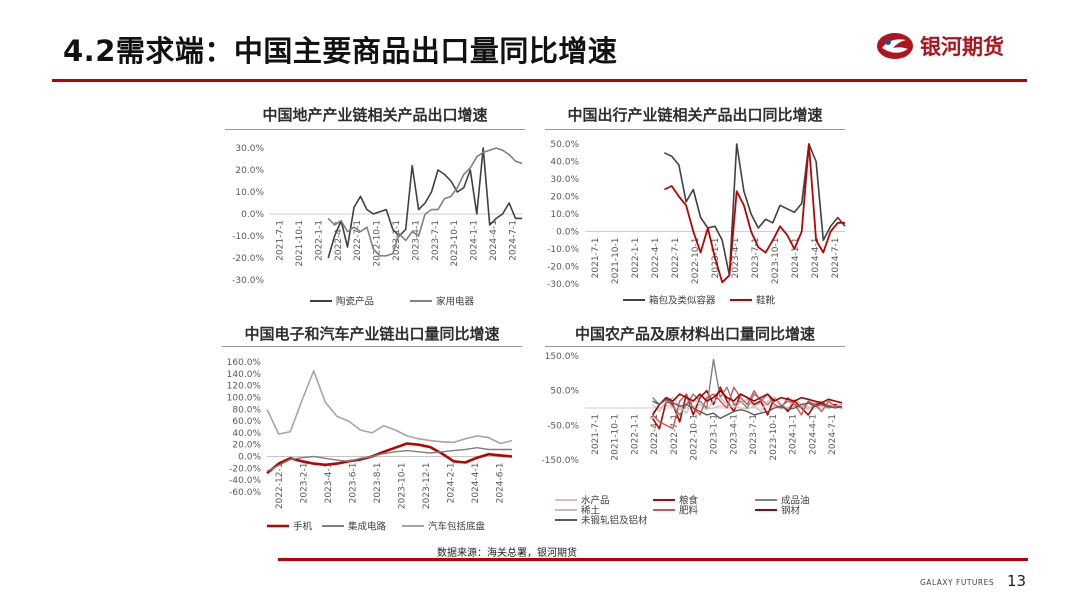 This screenshot has height=608, width=1080. What do you see at coordinates (249, 458) in the screenshot?
I see `chart3-y-tick: 0.0%` at bounding box center [249, 458].